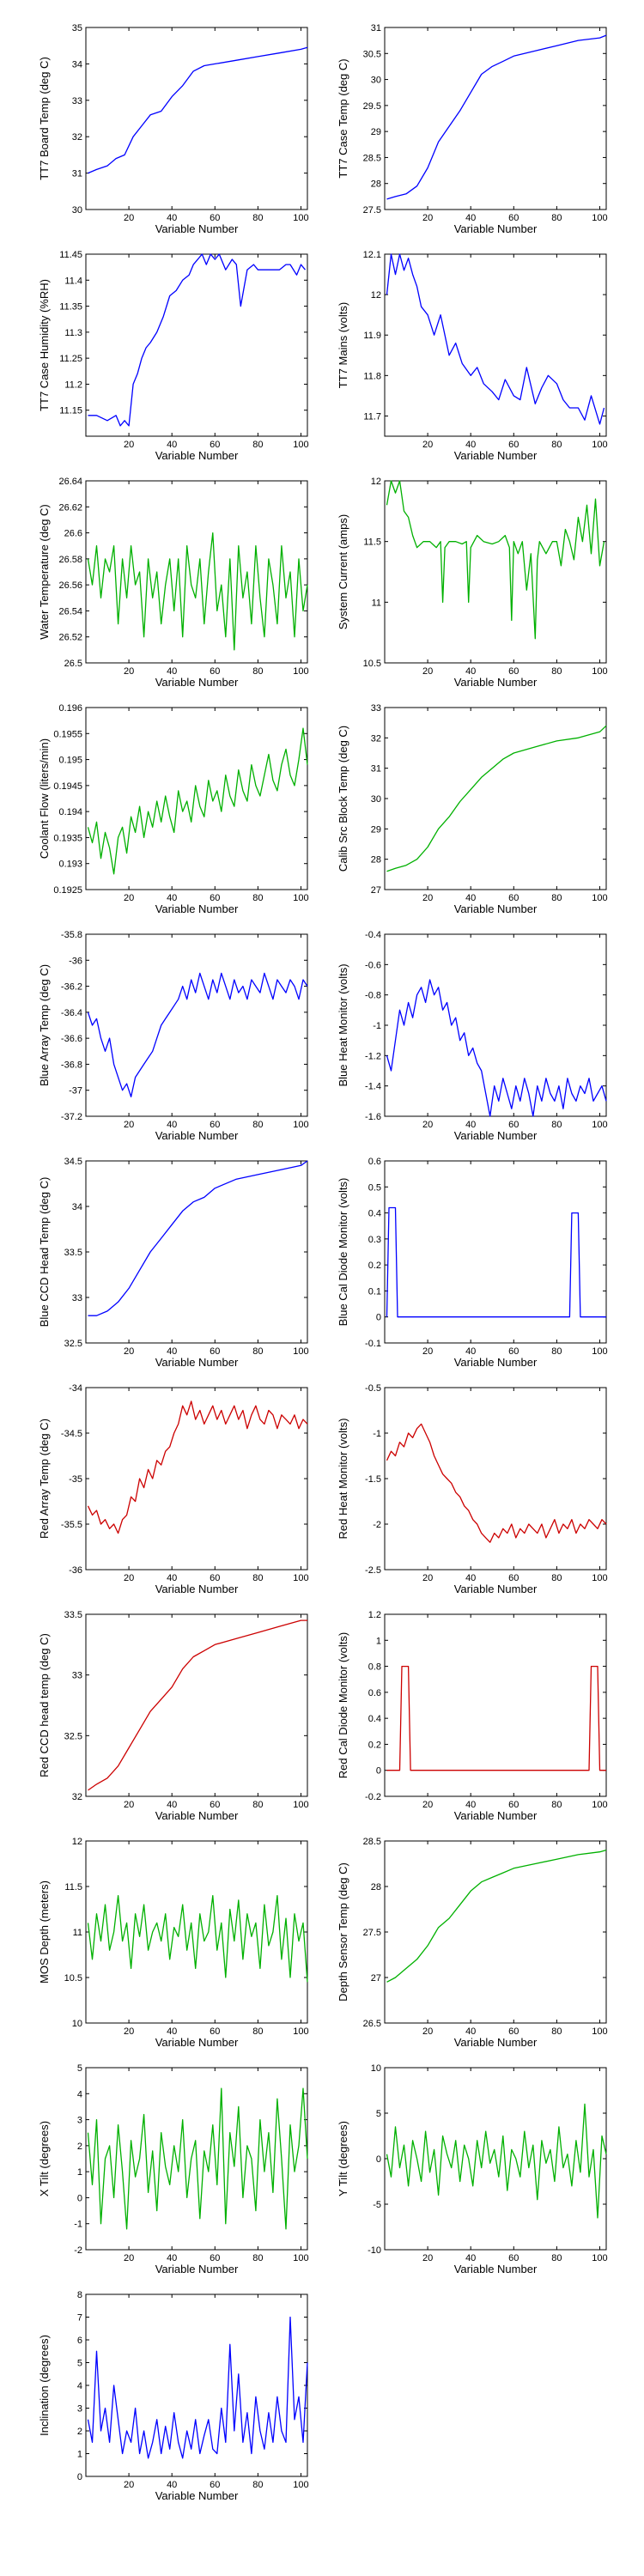 This screenshot has height=2576, width=644. I want to click on y-axis-label: Blue Heat Monitor (volts), so click(343, 1024).